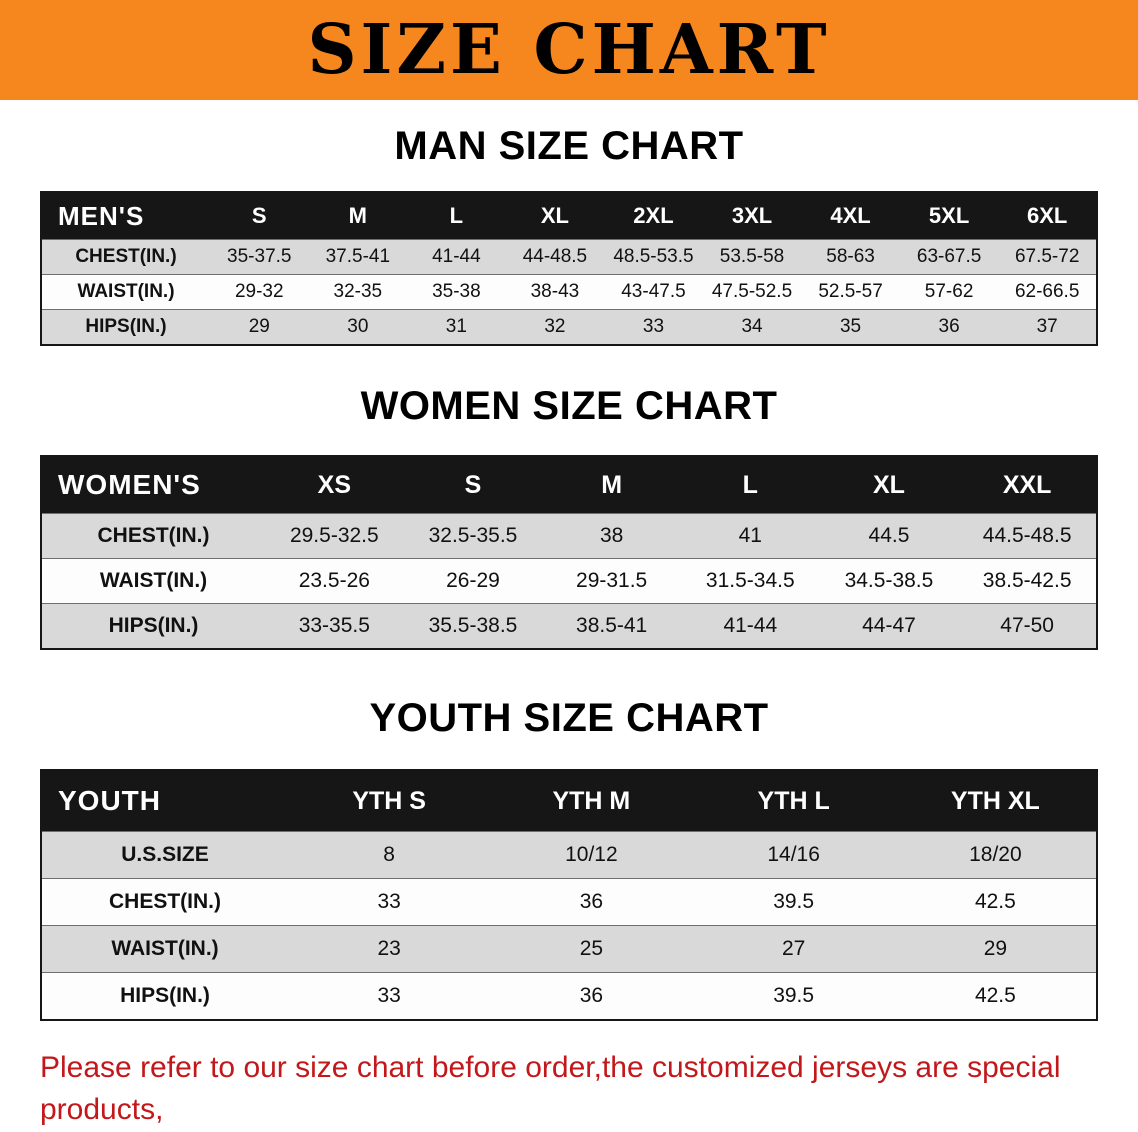 This screenshot has width=1138, height=1132. What do you see at coordinates (591, 948) in the screenshot?
I see `size-cell: 25` at bounding box center [591, 948].